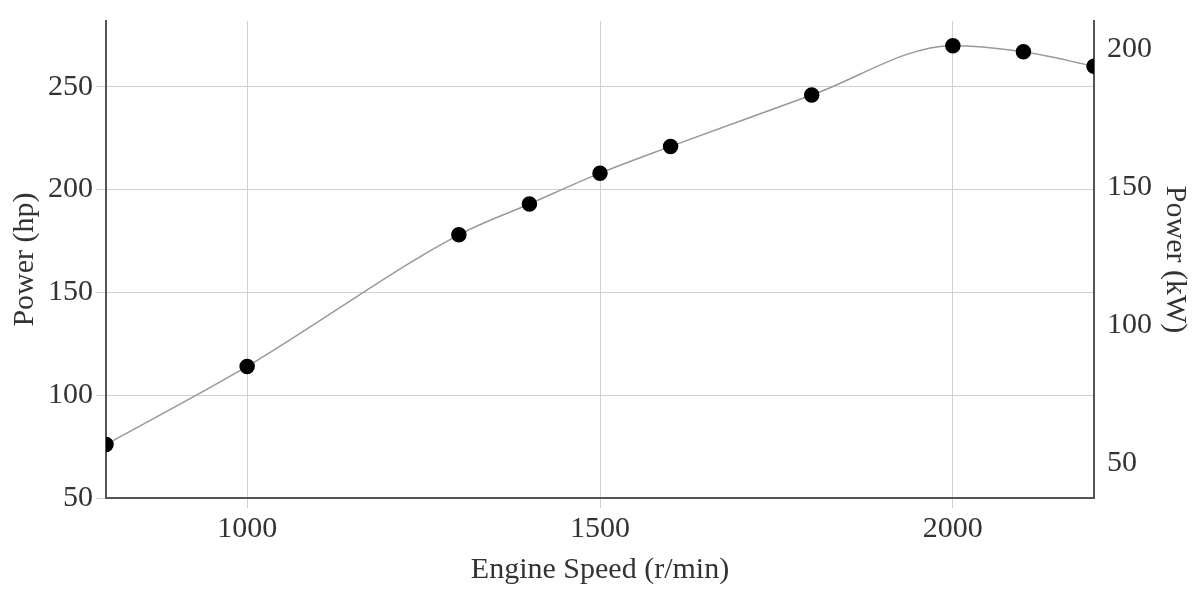 This screenshot has height=595, width=1200. I want to click on x-axis-title: Engine Speed (r/min), so click(600, 567).